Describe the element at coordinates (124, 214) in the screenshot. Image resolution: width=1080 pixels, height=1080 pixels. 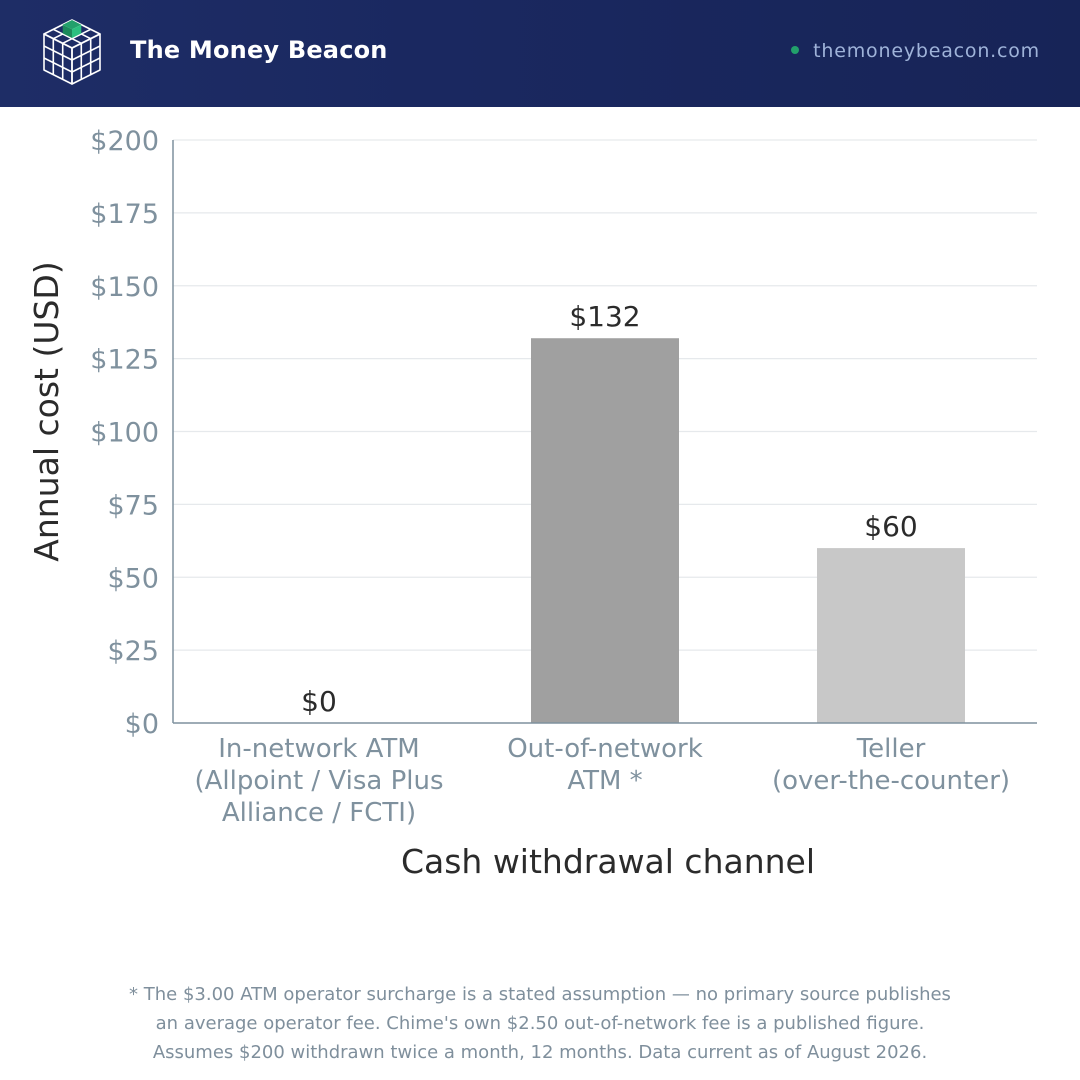
I see `y-tick-label: $175` at that location.